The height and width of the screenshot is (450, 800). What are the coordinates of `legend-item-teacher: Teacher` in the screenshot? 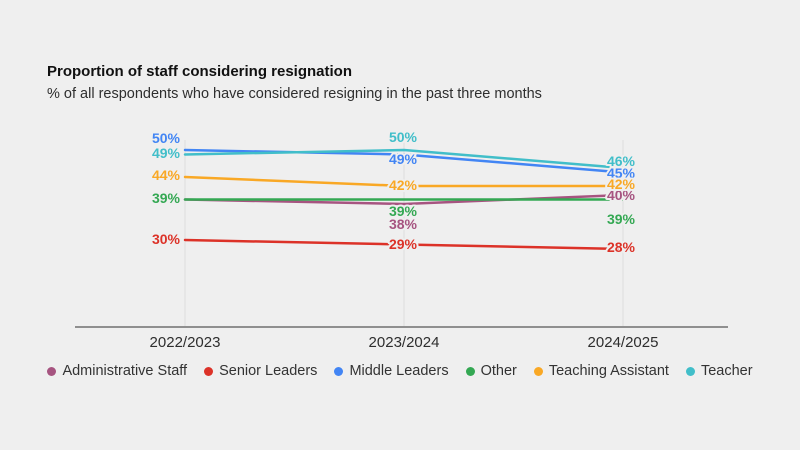 It's located at (719, 371).